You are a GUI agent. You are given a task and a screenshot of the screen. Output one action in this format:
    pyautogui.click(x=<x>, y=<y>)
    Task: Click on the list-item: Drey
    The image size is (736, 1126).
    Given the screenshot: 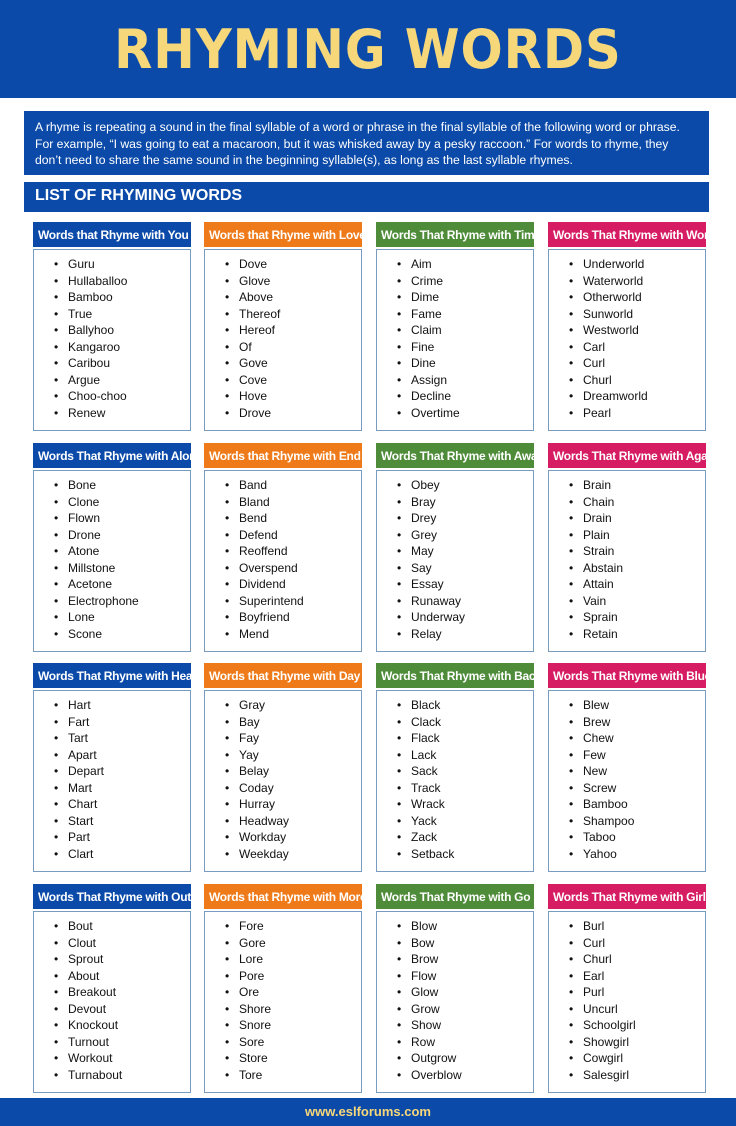 What is the action you would take?
    pyautogui.click(x=465, y=518)
    